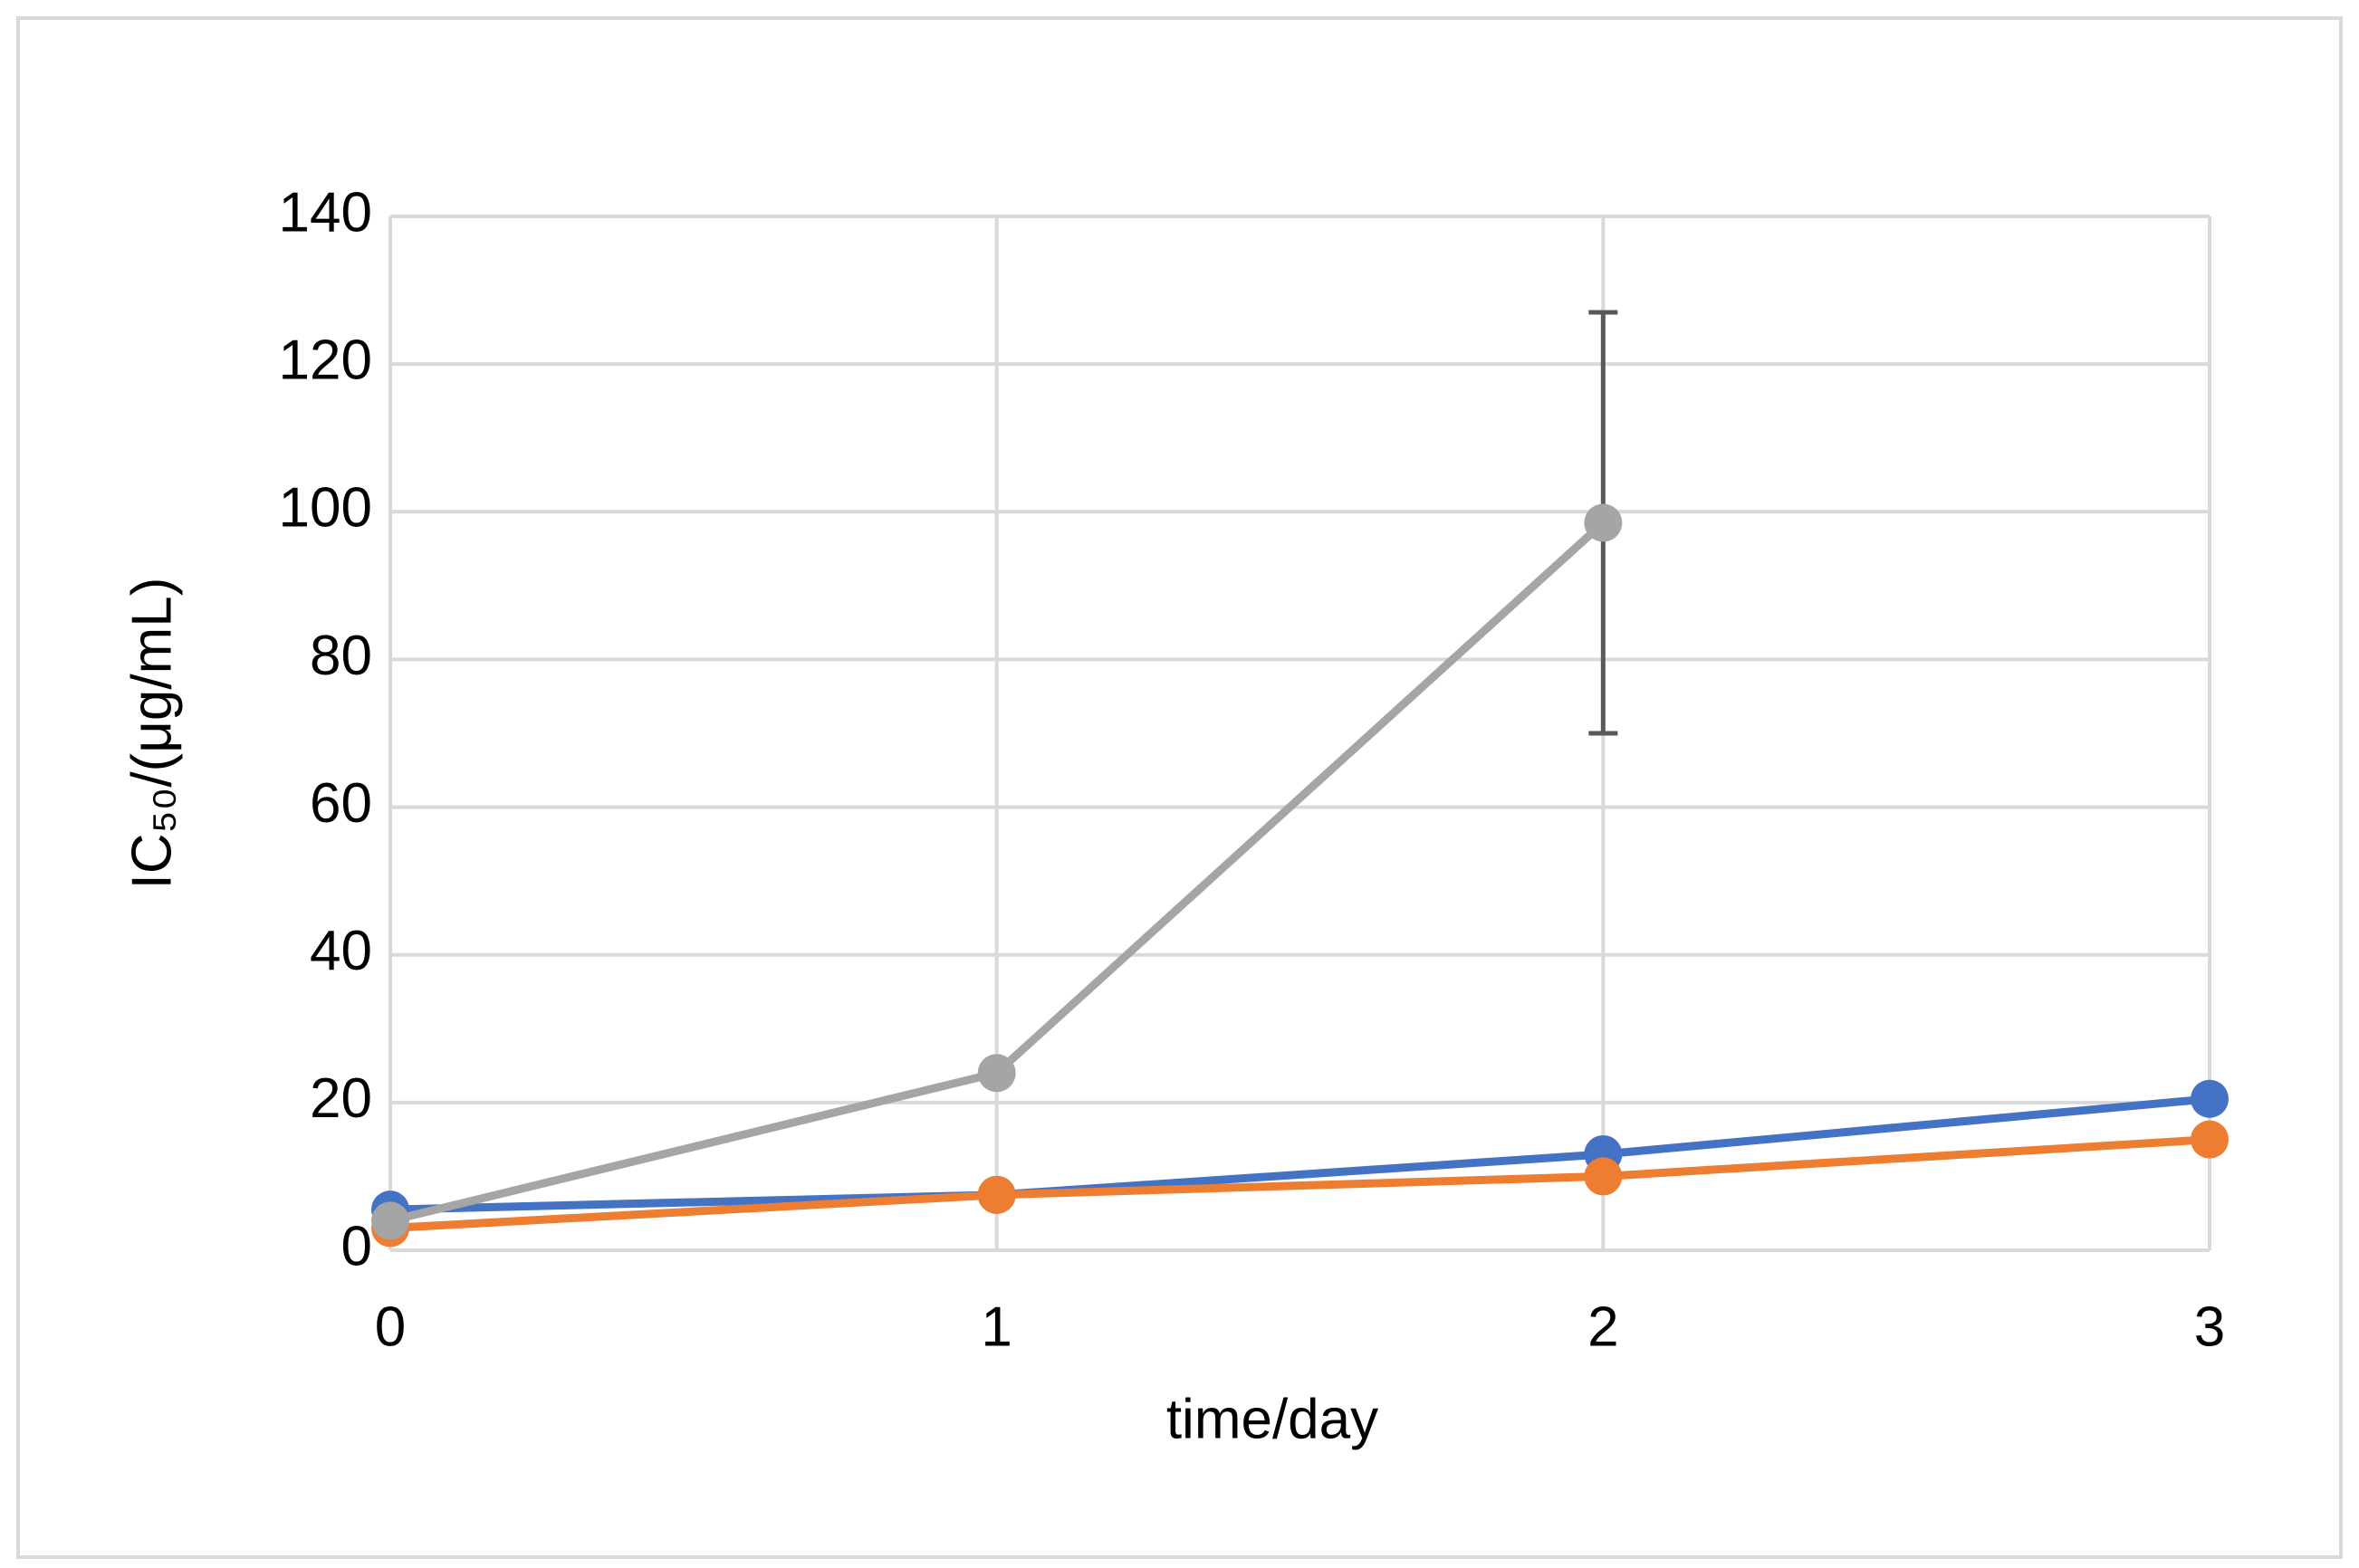  I want to click on x-tick-label: 0, so click(390, 1327).